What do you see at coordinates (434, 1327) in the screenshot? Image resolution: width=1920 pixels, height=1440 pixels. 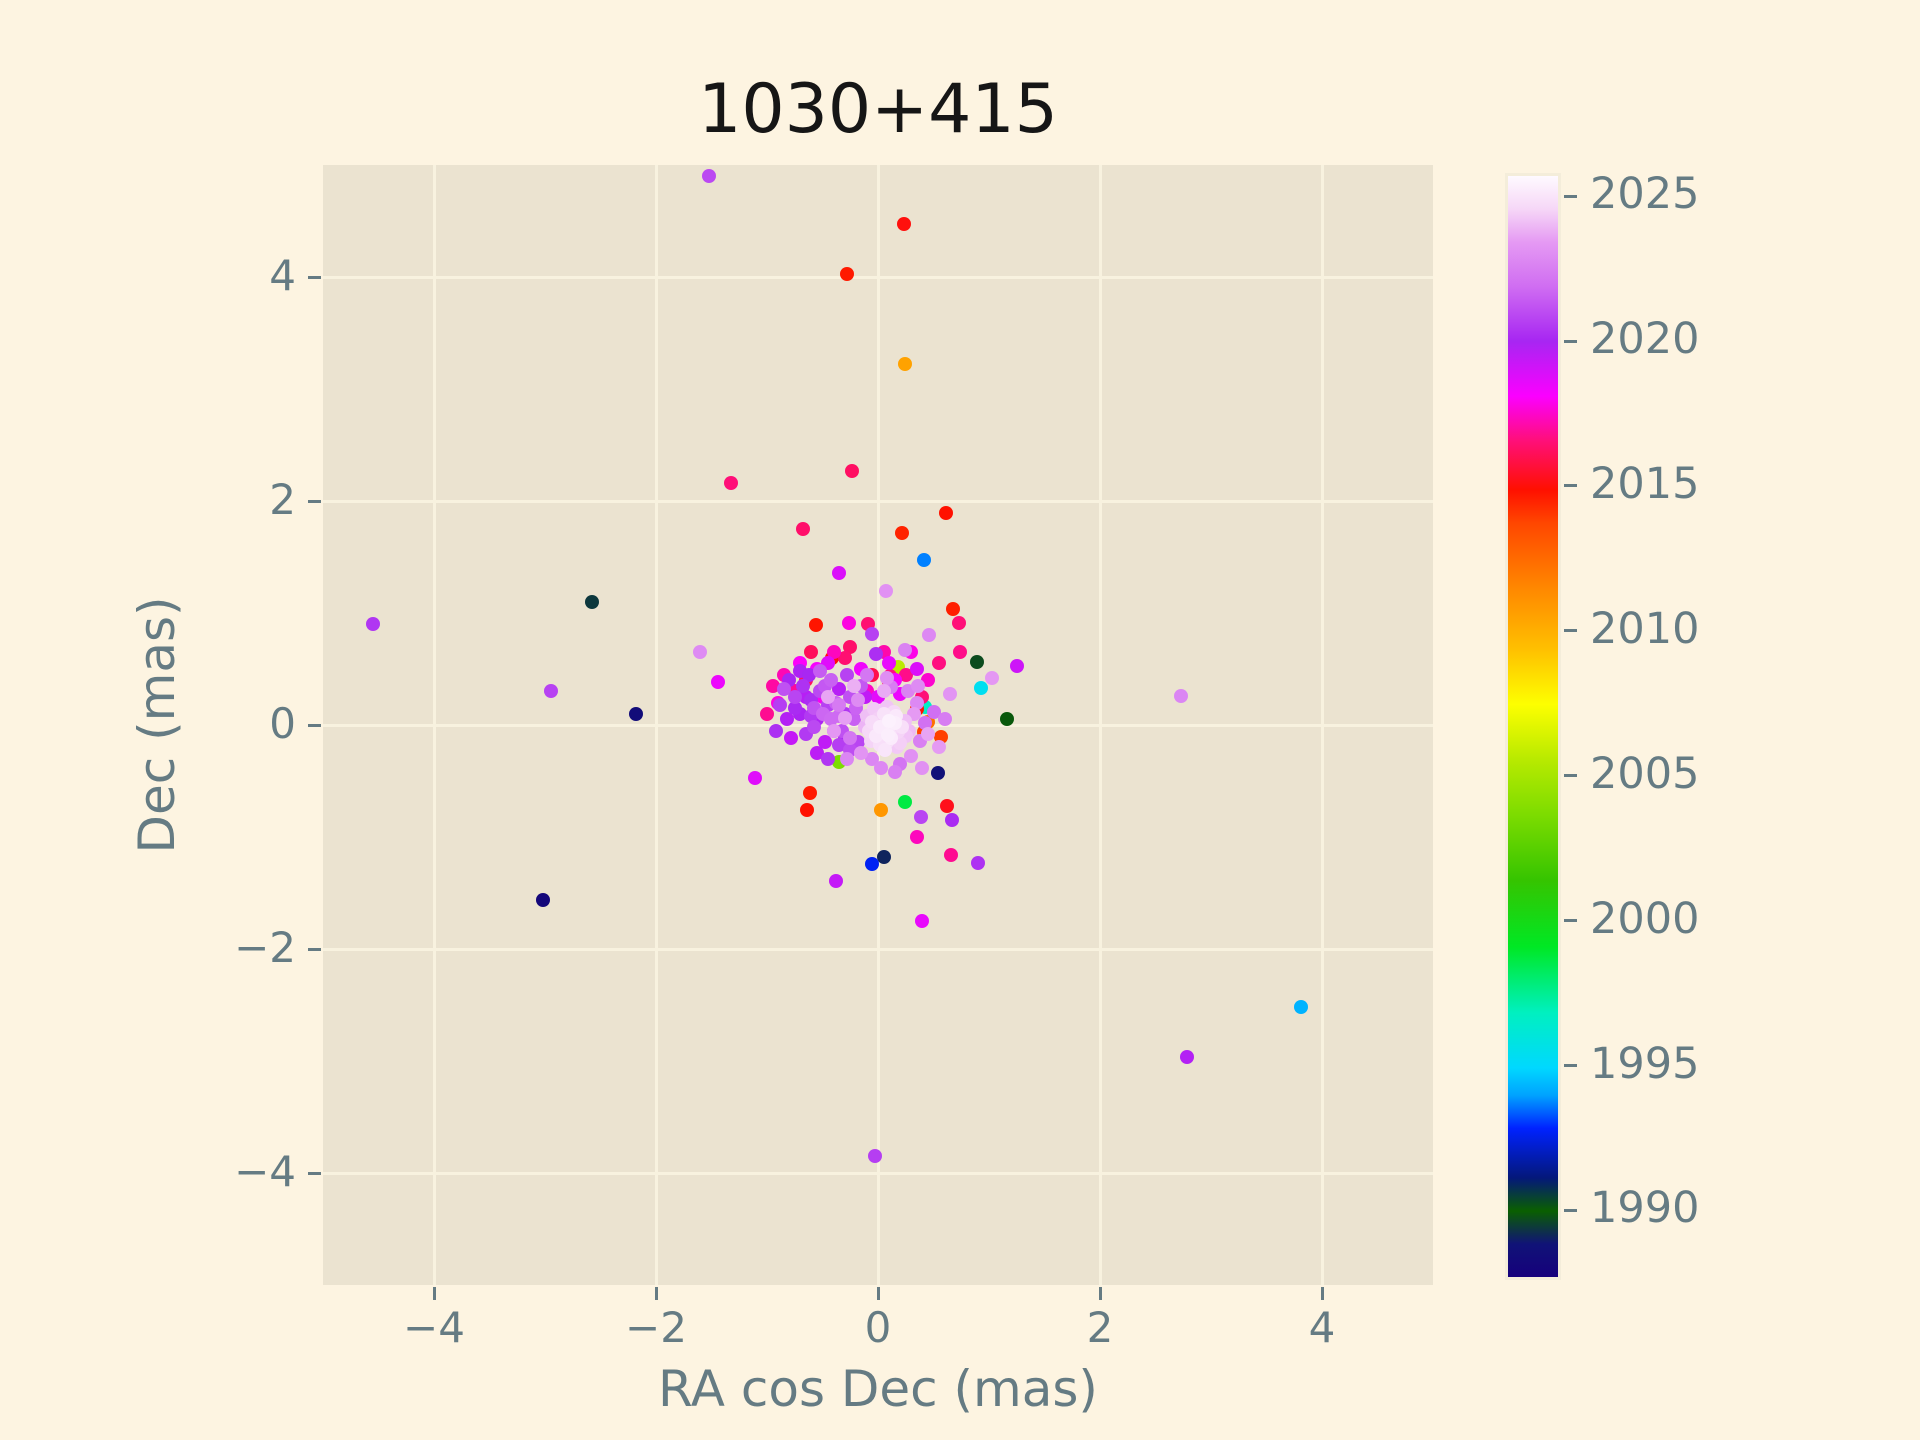 I see `x-tick-label: −4` at bounding box center [434, 1327].